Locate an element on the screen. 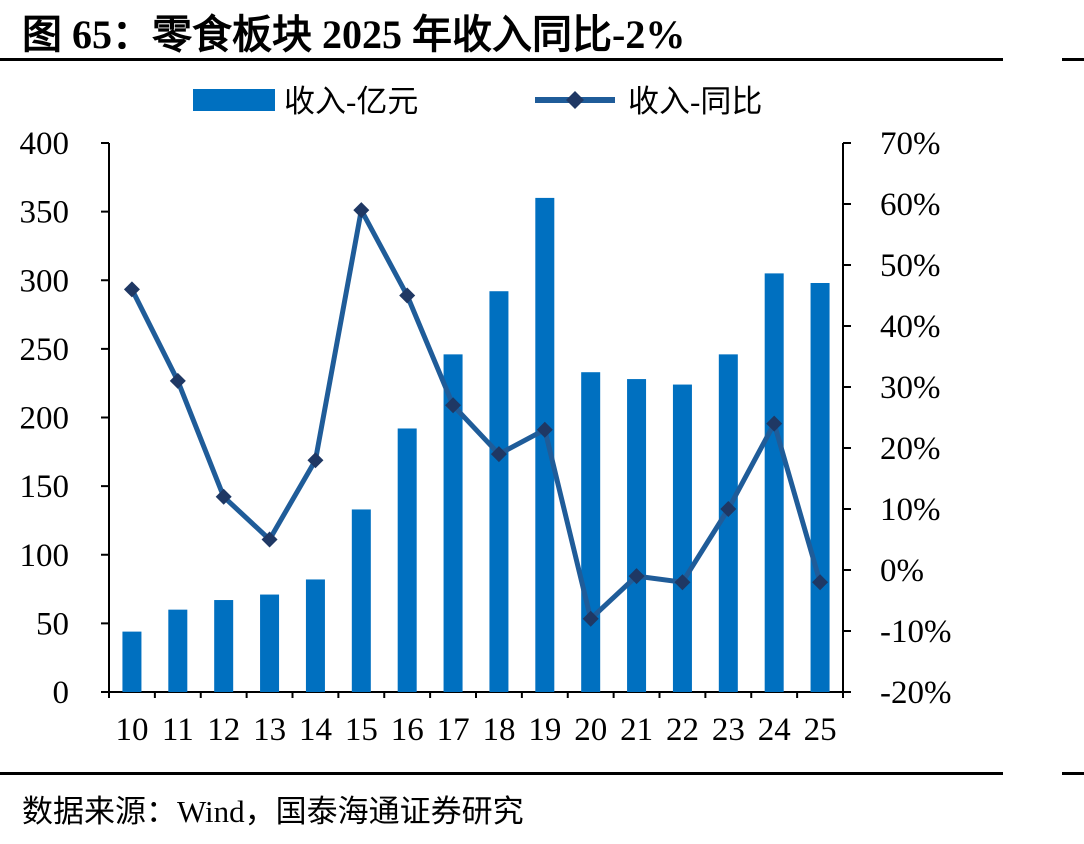 This screenshot has width=1084, height=844. right-tick-label: -20% is located at coordinates (915, 693).